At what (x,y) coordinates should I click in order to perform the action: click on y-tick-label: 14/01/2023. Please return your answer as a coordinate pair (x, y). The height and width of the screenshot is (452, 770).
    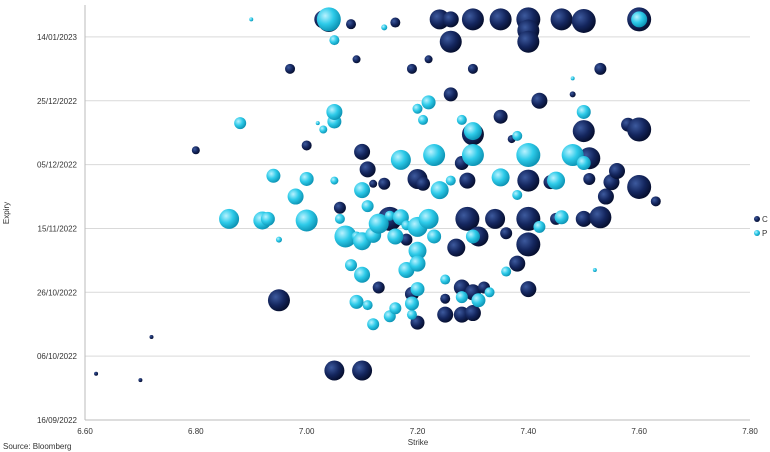
    Looking at the image, I should click on (57, 37).